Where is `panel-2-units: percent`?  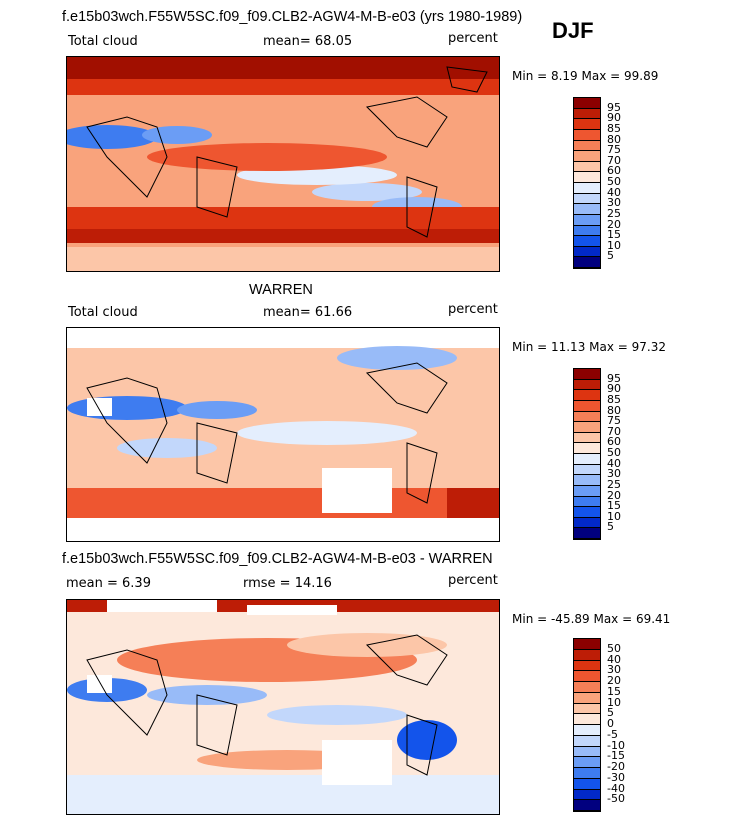 panel-2-units: percent is located at coordinates (473, 309).